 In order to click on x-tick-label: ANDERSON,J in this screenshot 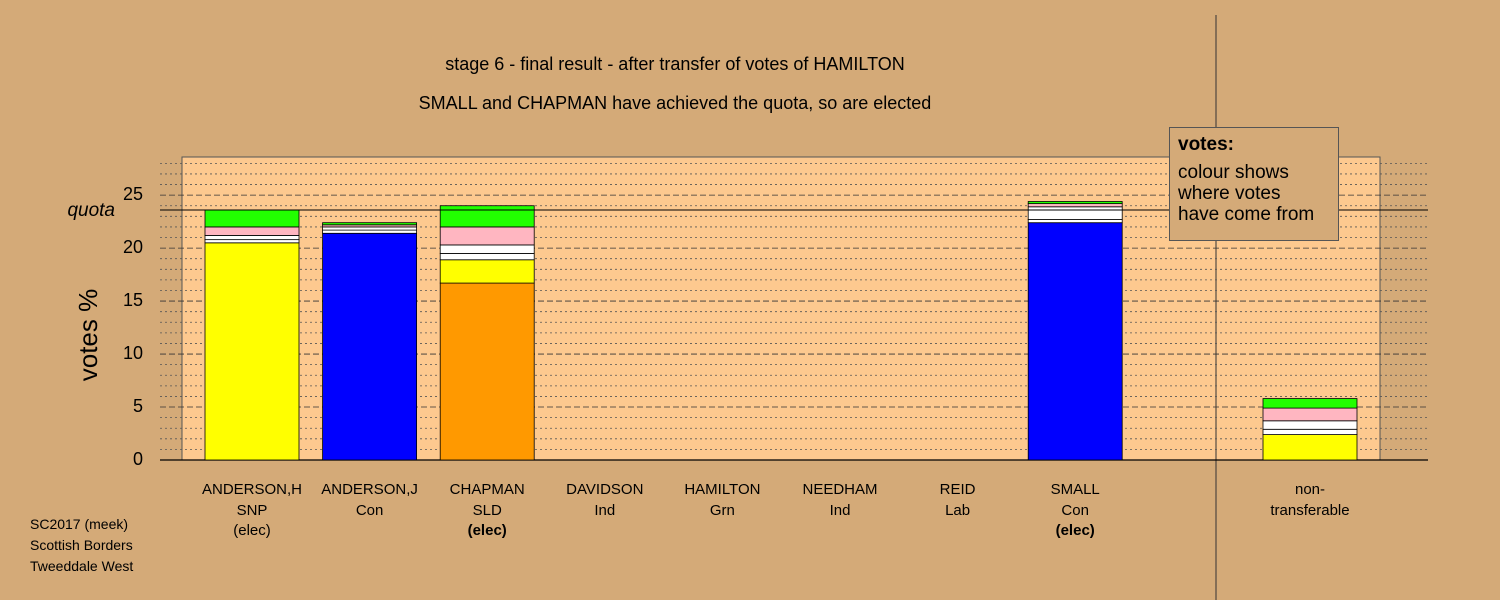, I will do `click(369, 489)`.